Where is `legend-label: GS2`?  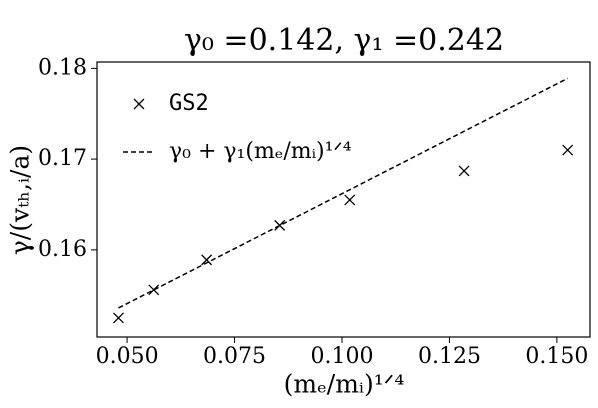 legend-label: GS2 is located at coordinates (189, 103).